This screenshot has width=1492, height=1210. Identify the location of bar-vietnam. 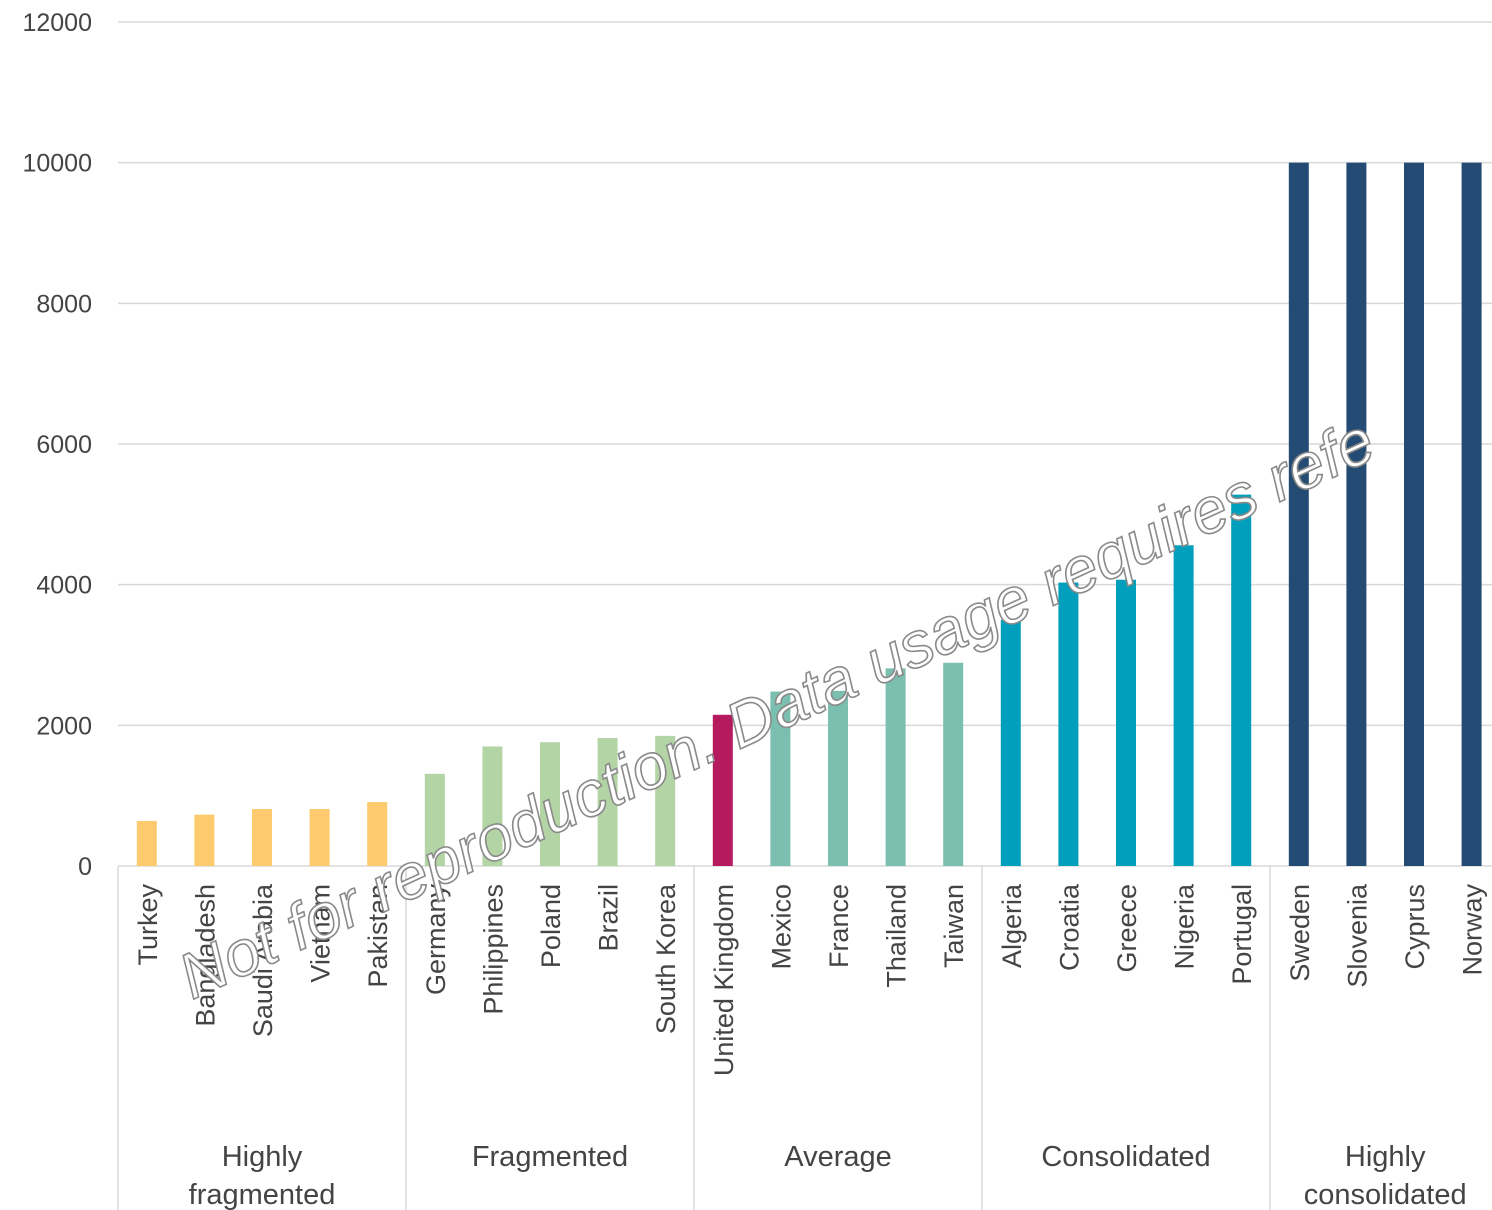
(319, 837).